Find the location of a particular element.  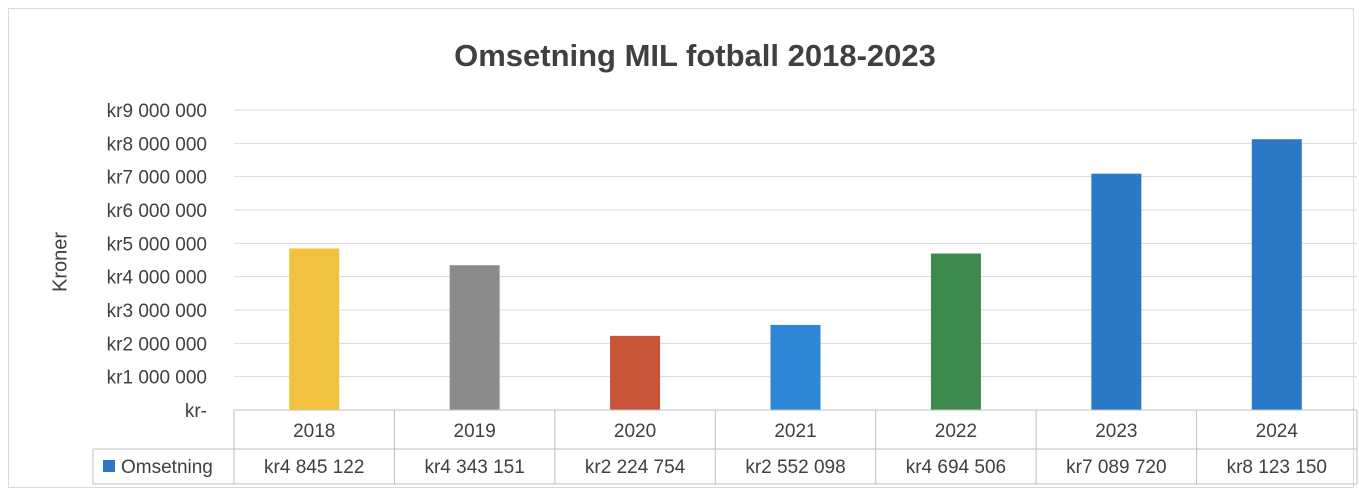

x-tick-label: 2020 is located at coordinates (635, 431).